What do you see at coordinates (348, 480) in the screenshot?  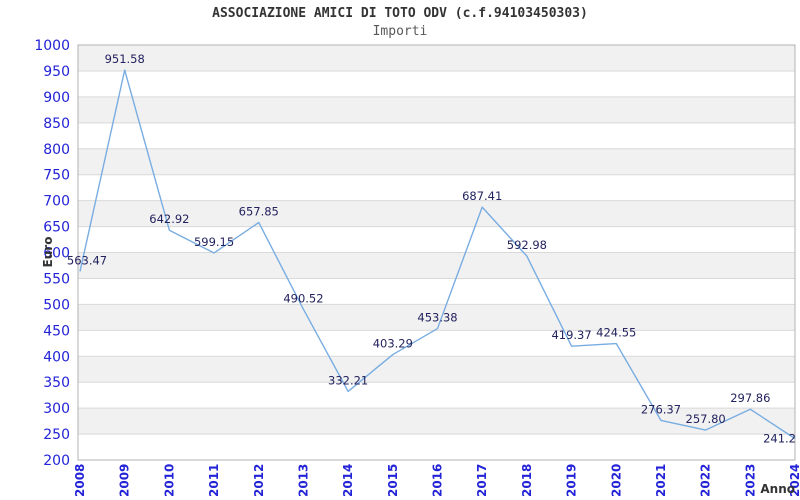 I see `x-axis-tick-label: 2014` at bounding box center [348, 480].